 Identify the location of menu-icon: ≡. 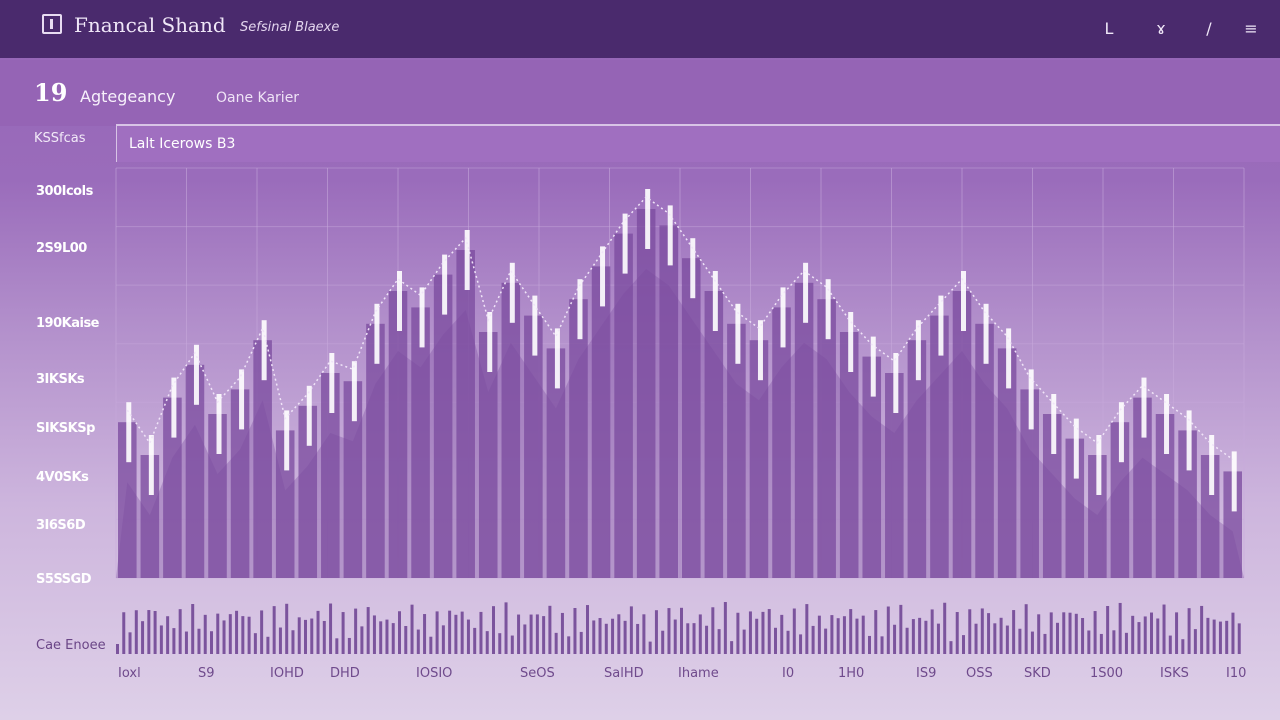
(1251, 28).